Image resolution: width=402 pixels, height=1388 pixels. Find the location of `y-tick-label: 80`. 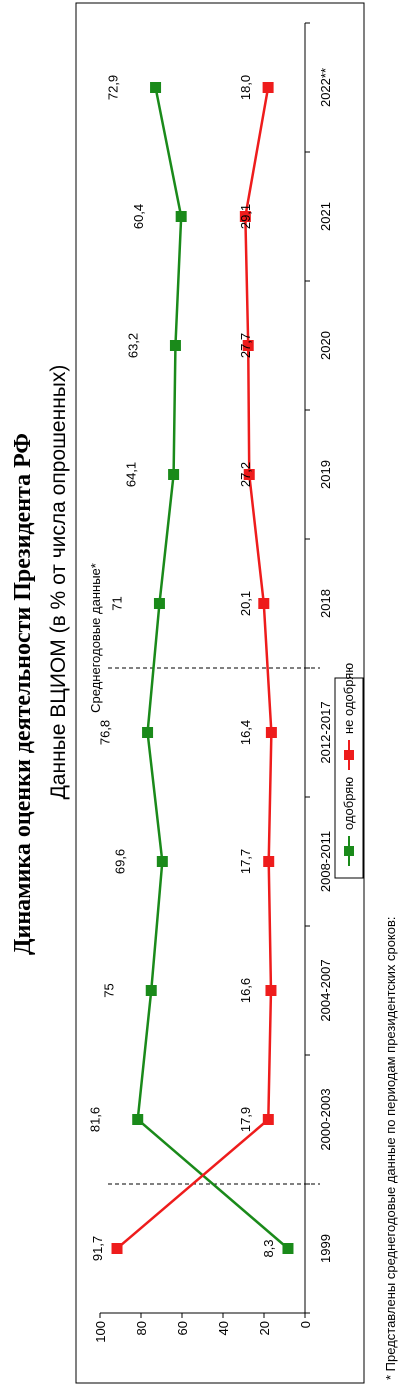

y-tick-label: 80 is located at coordinates (141, 1328).